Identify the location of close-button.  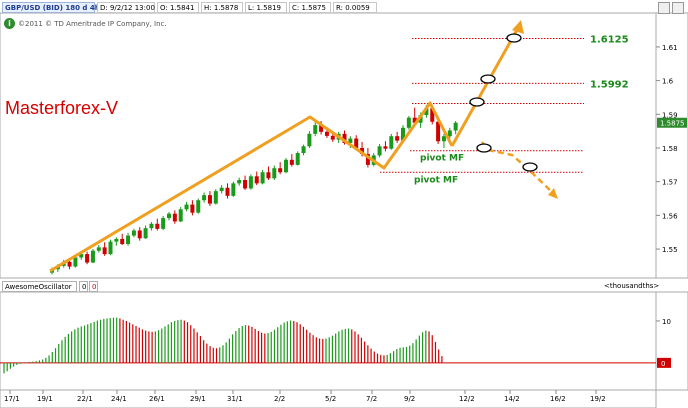
(678, 8).